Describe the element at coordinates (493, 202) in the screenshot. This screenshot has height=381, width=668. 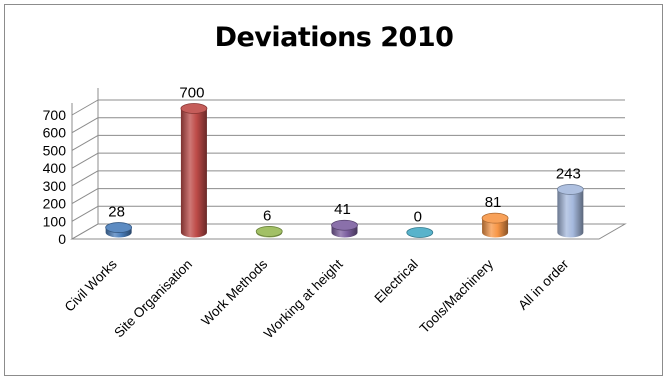
I see `data-label: 81` at that location.